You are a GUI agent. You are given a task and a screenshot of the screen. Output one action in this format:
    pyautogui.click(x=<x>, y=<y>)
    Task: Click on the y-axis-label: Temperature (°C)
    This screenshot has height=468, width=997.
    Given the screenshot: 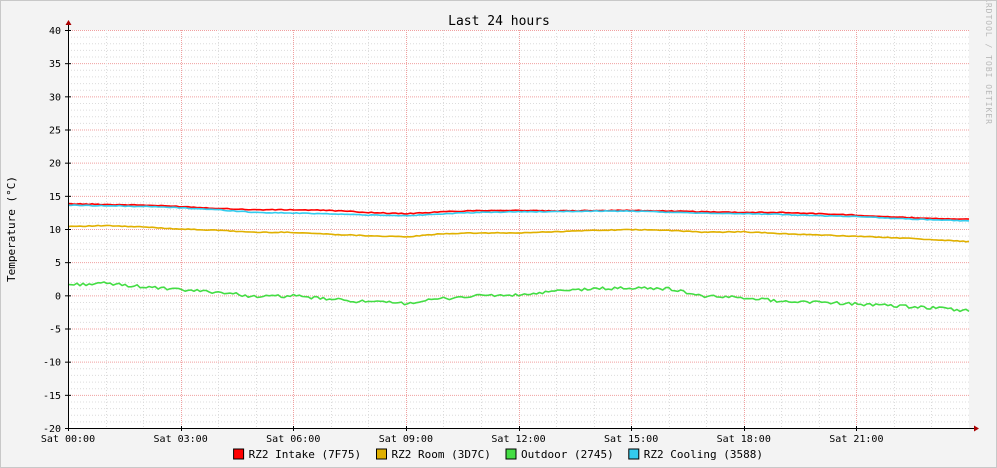 What is the action you would take?
    pyautogui.click(x=11, y=229)
    